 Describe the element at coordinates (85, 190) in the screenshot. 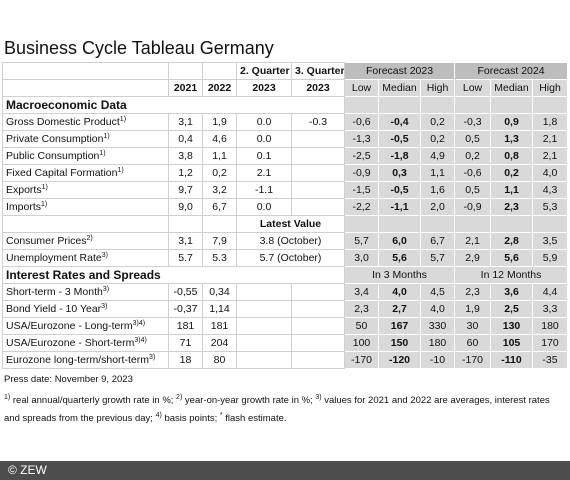

I see `cell: Exports1)` at that location.